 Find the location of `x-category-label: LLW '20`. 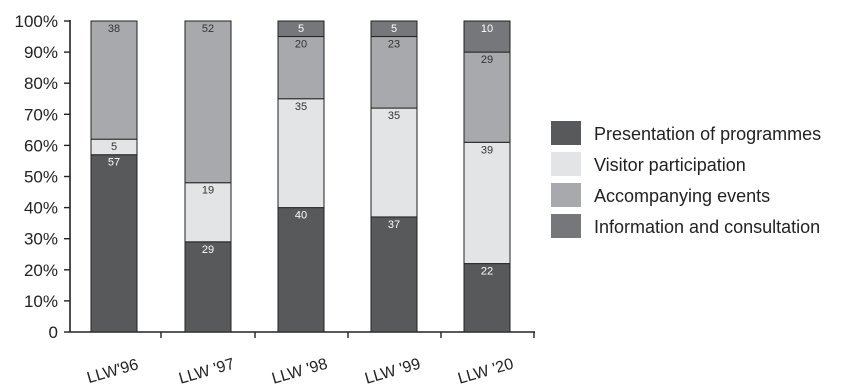

x-category-label: LLW '20 is located at coordinates (486, 372).